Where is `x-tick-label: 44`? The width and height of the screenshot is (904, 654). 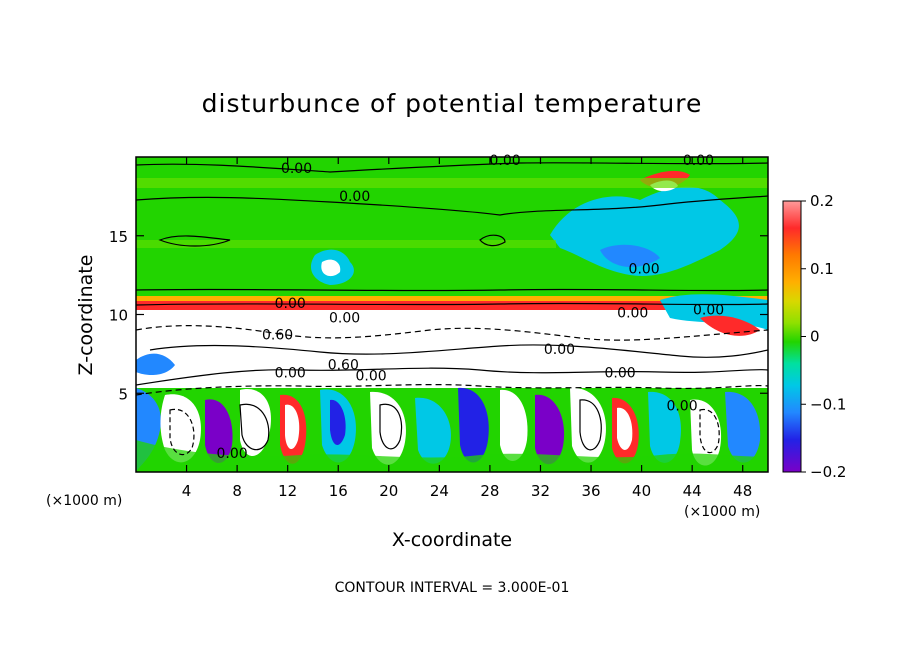 x-tick-label: 44 is located at coordinates (692, 491).